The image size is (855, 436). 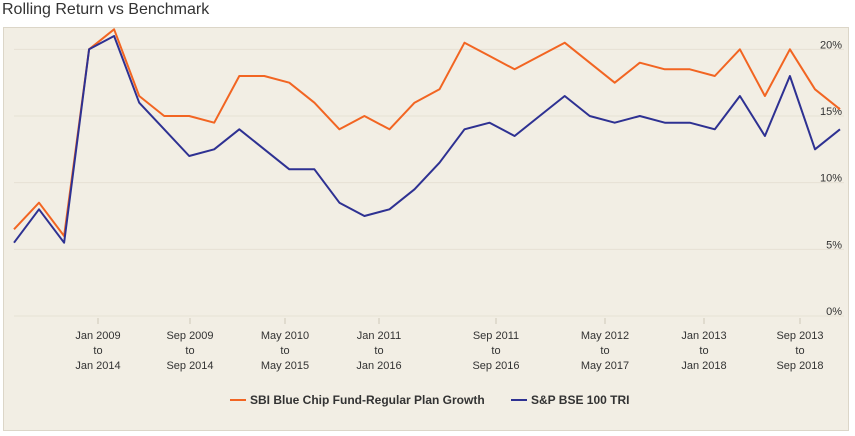 What do you see at coordinates (285, 336) in the screenshot?
I see `x-tick-label: May 2010` at bounding box center [285, 336].